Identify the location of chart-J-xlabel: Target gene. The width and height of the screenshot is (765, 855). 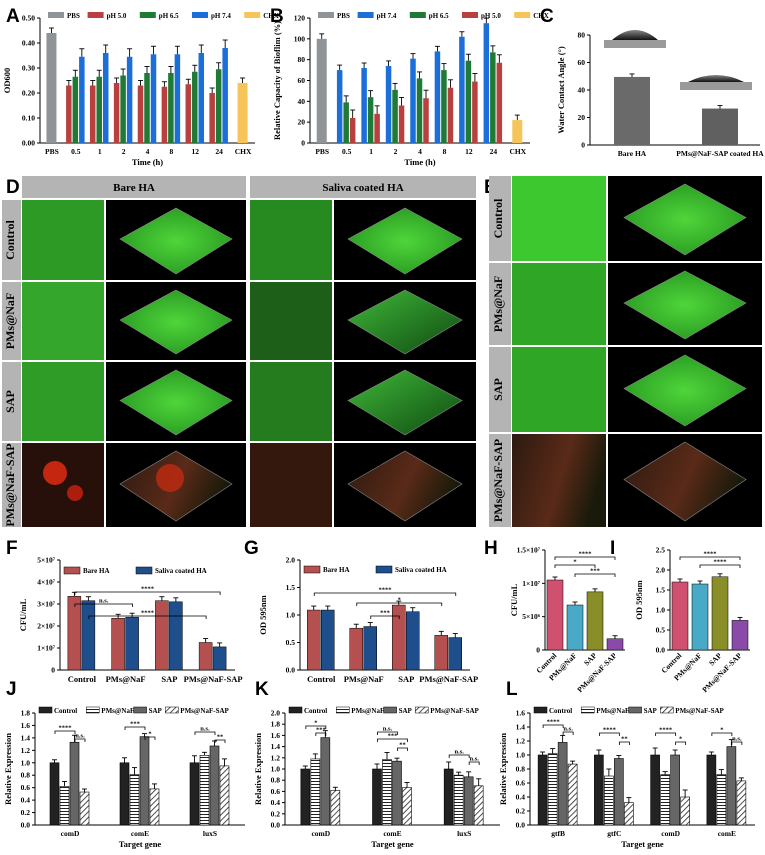
(140, 844).